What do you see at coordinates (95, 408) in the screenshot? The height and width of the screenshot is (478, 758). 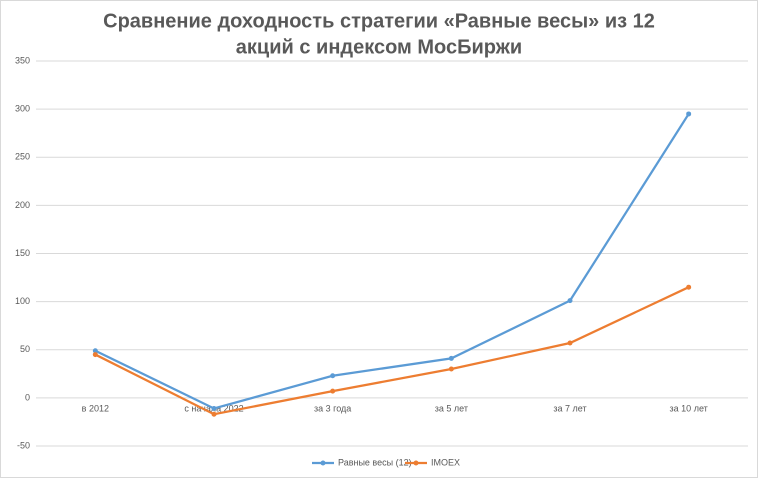 I see `x-tick-label: в 2012` at bounding box center [95, 408].